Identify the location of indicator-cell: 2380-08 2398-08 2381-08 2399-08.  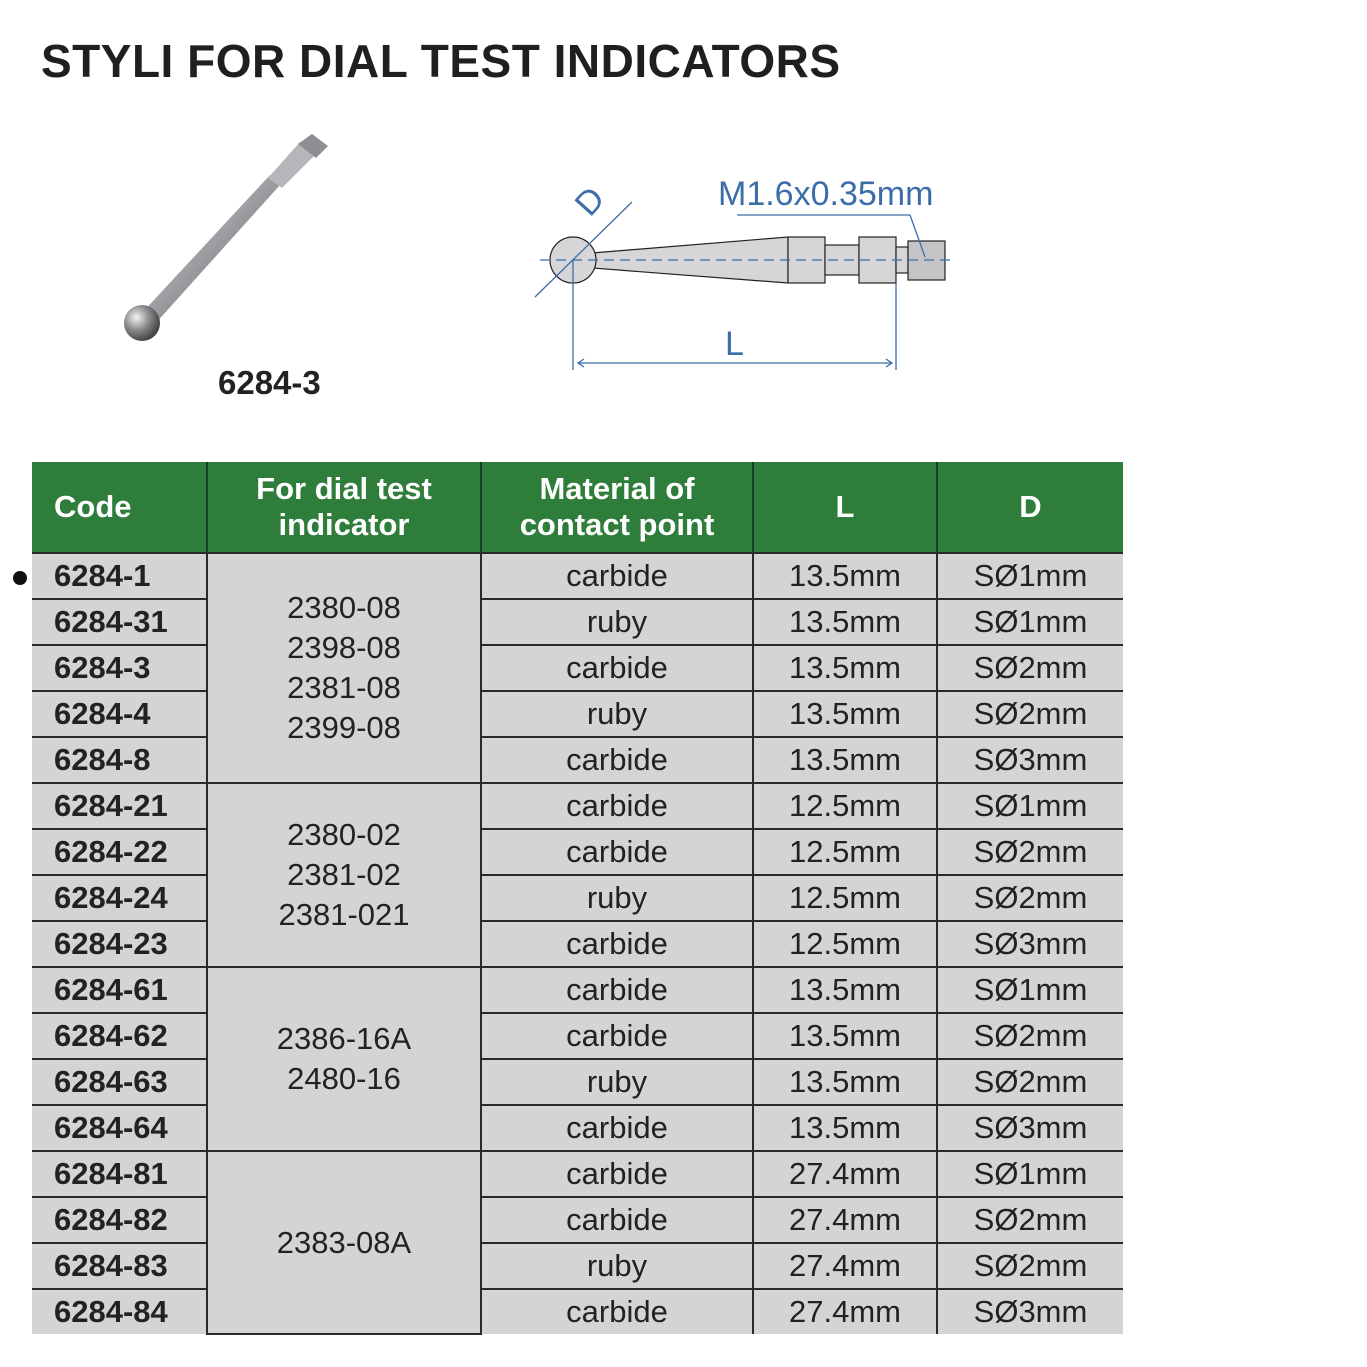
(344, 668).